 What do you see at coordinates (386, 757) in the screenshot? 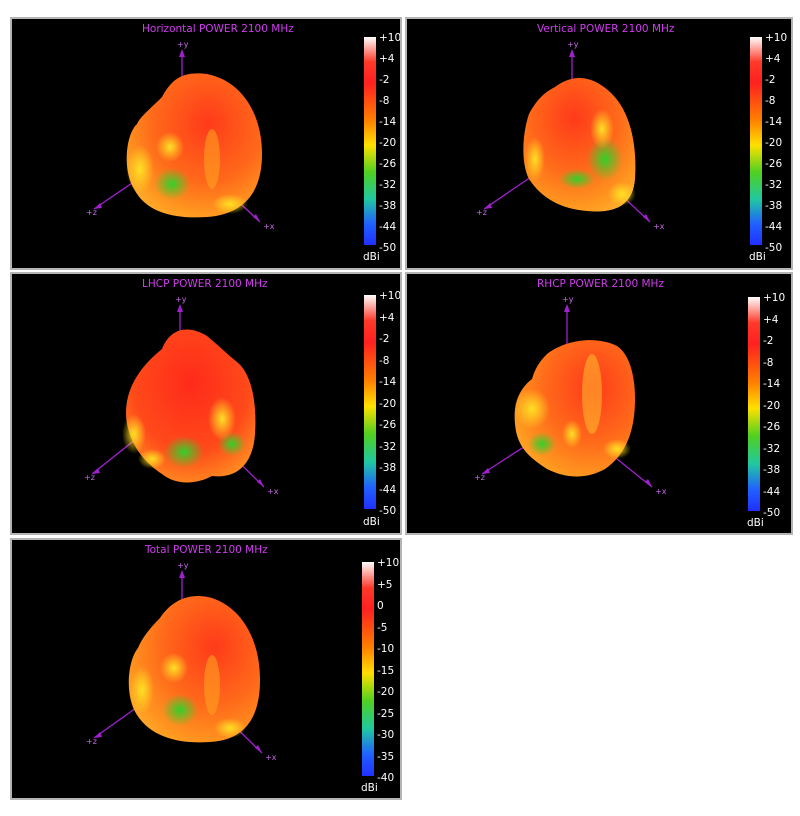
I see `colorbar-tick: -35` at bounding box center [386, 757].